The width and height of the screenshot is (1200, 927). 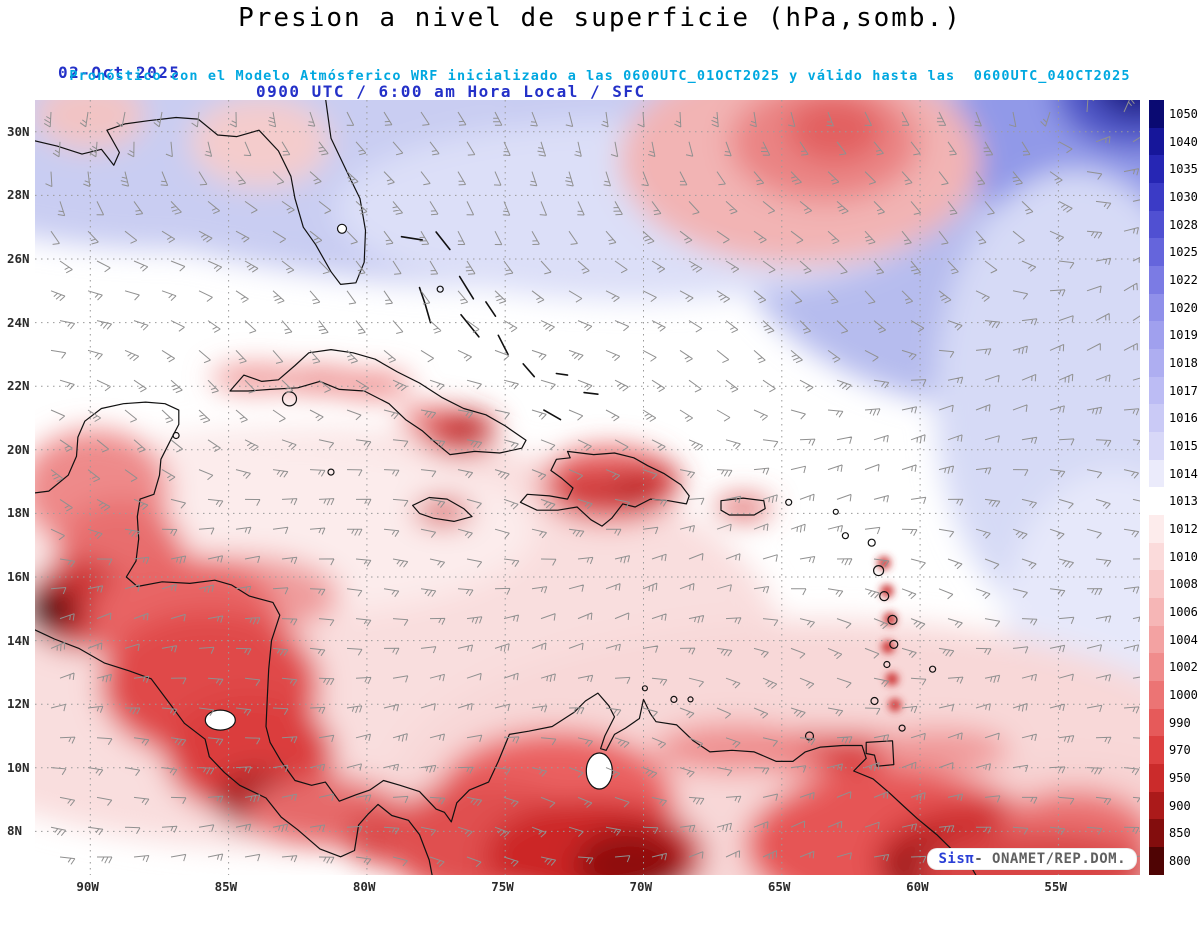 I want to click on colorbar-value: 1014, so click(x=1183, y=473).